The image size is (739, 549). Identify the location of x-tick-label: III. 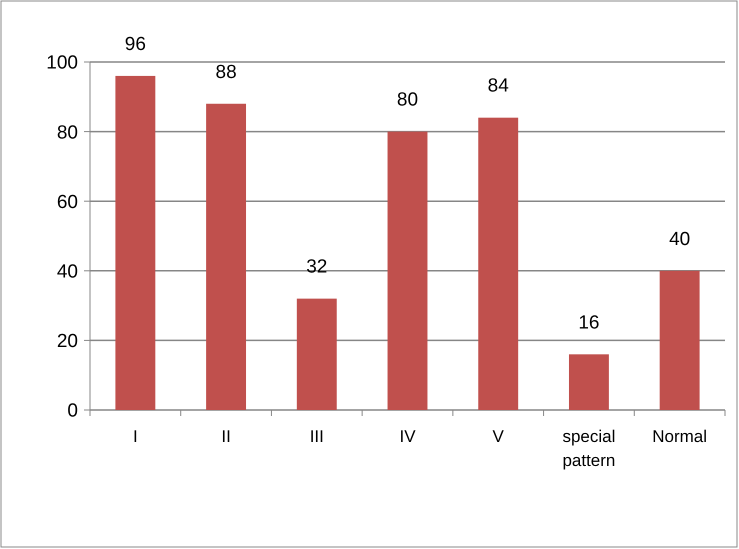
(317, 436).